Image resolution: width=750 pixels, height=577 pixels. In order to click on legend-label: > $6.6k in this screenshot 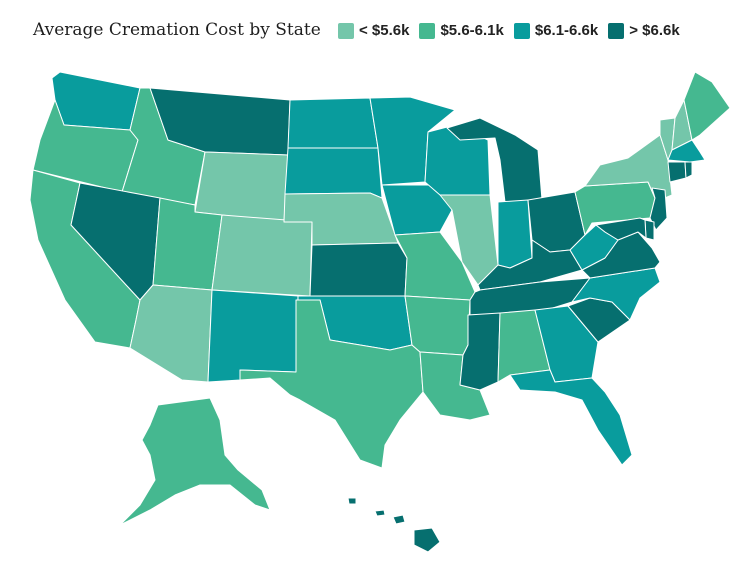, I will do `click(654, 30)`.